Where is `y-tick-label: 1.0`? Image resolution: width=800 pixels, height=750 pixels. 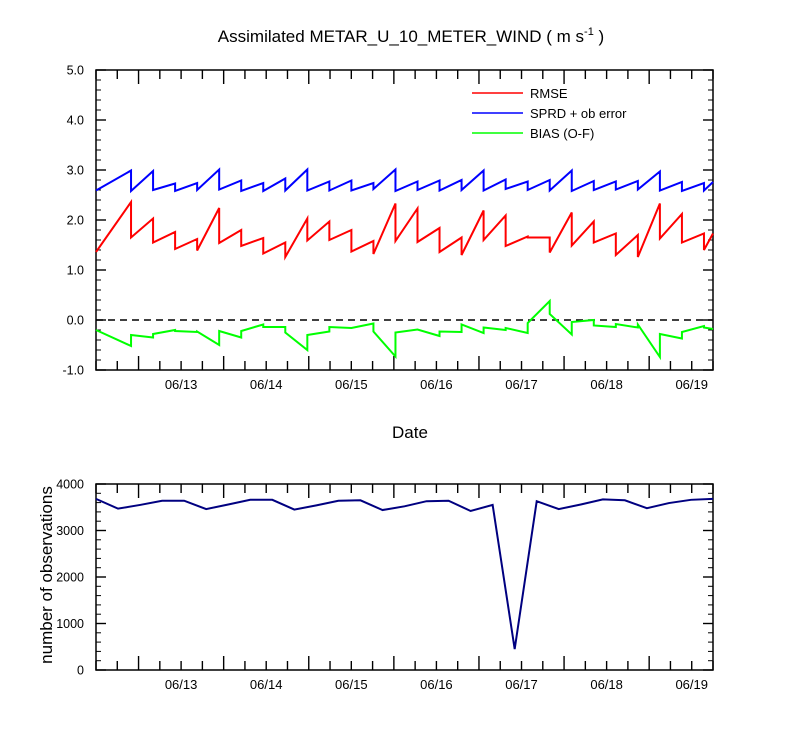
y-tick-label: 1.0 is located at coordinates (75, 271).